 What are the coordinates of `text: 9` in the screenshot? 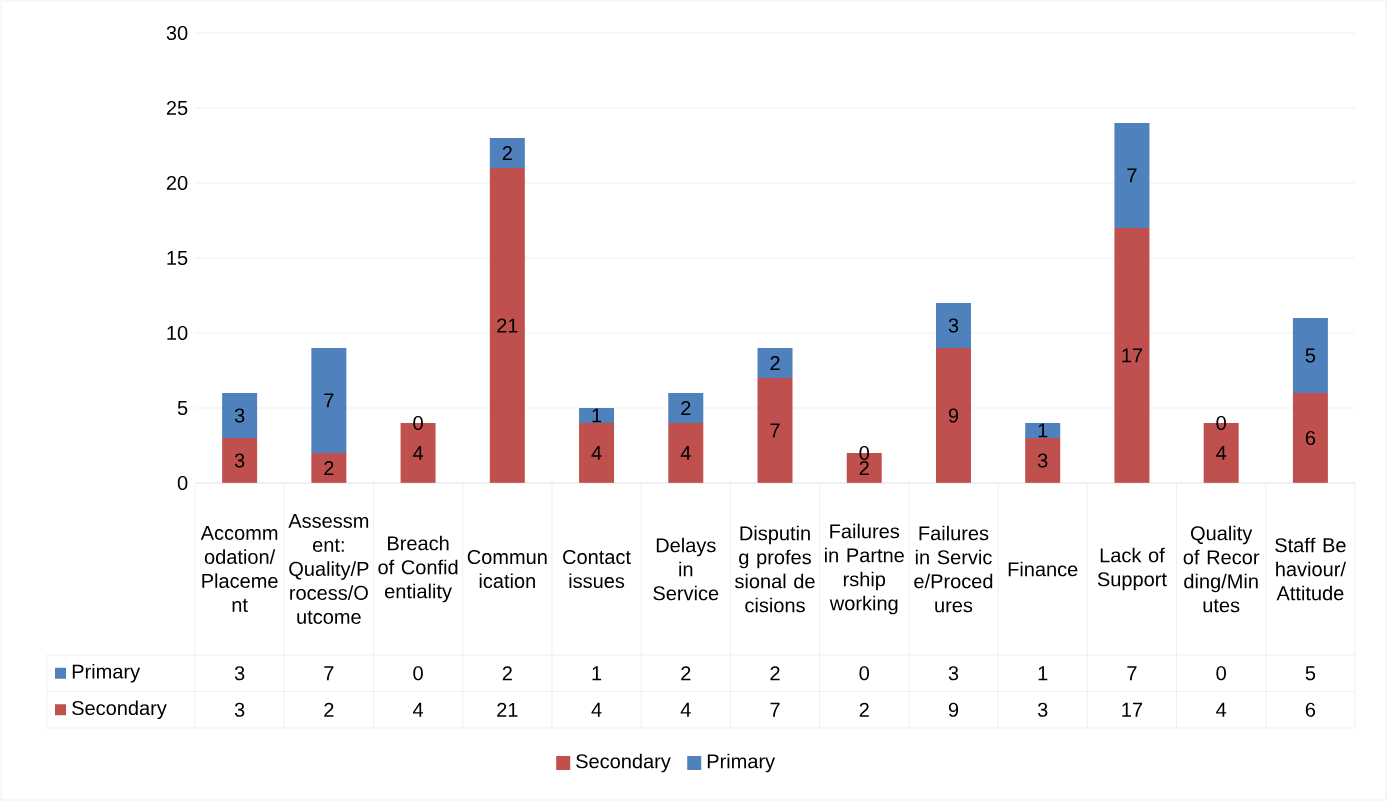 It's located at (953, 415).